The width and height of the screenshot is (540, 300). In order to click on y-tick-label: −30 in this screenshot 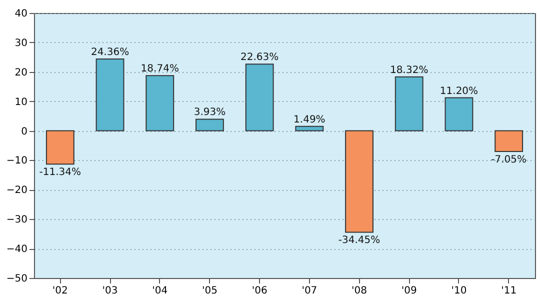, I will do `click(17, 220)`.